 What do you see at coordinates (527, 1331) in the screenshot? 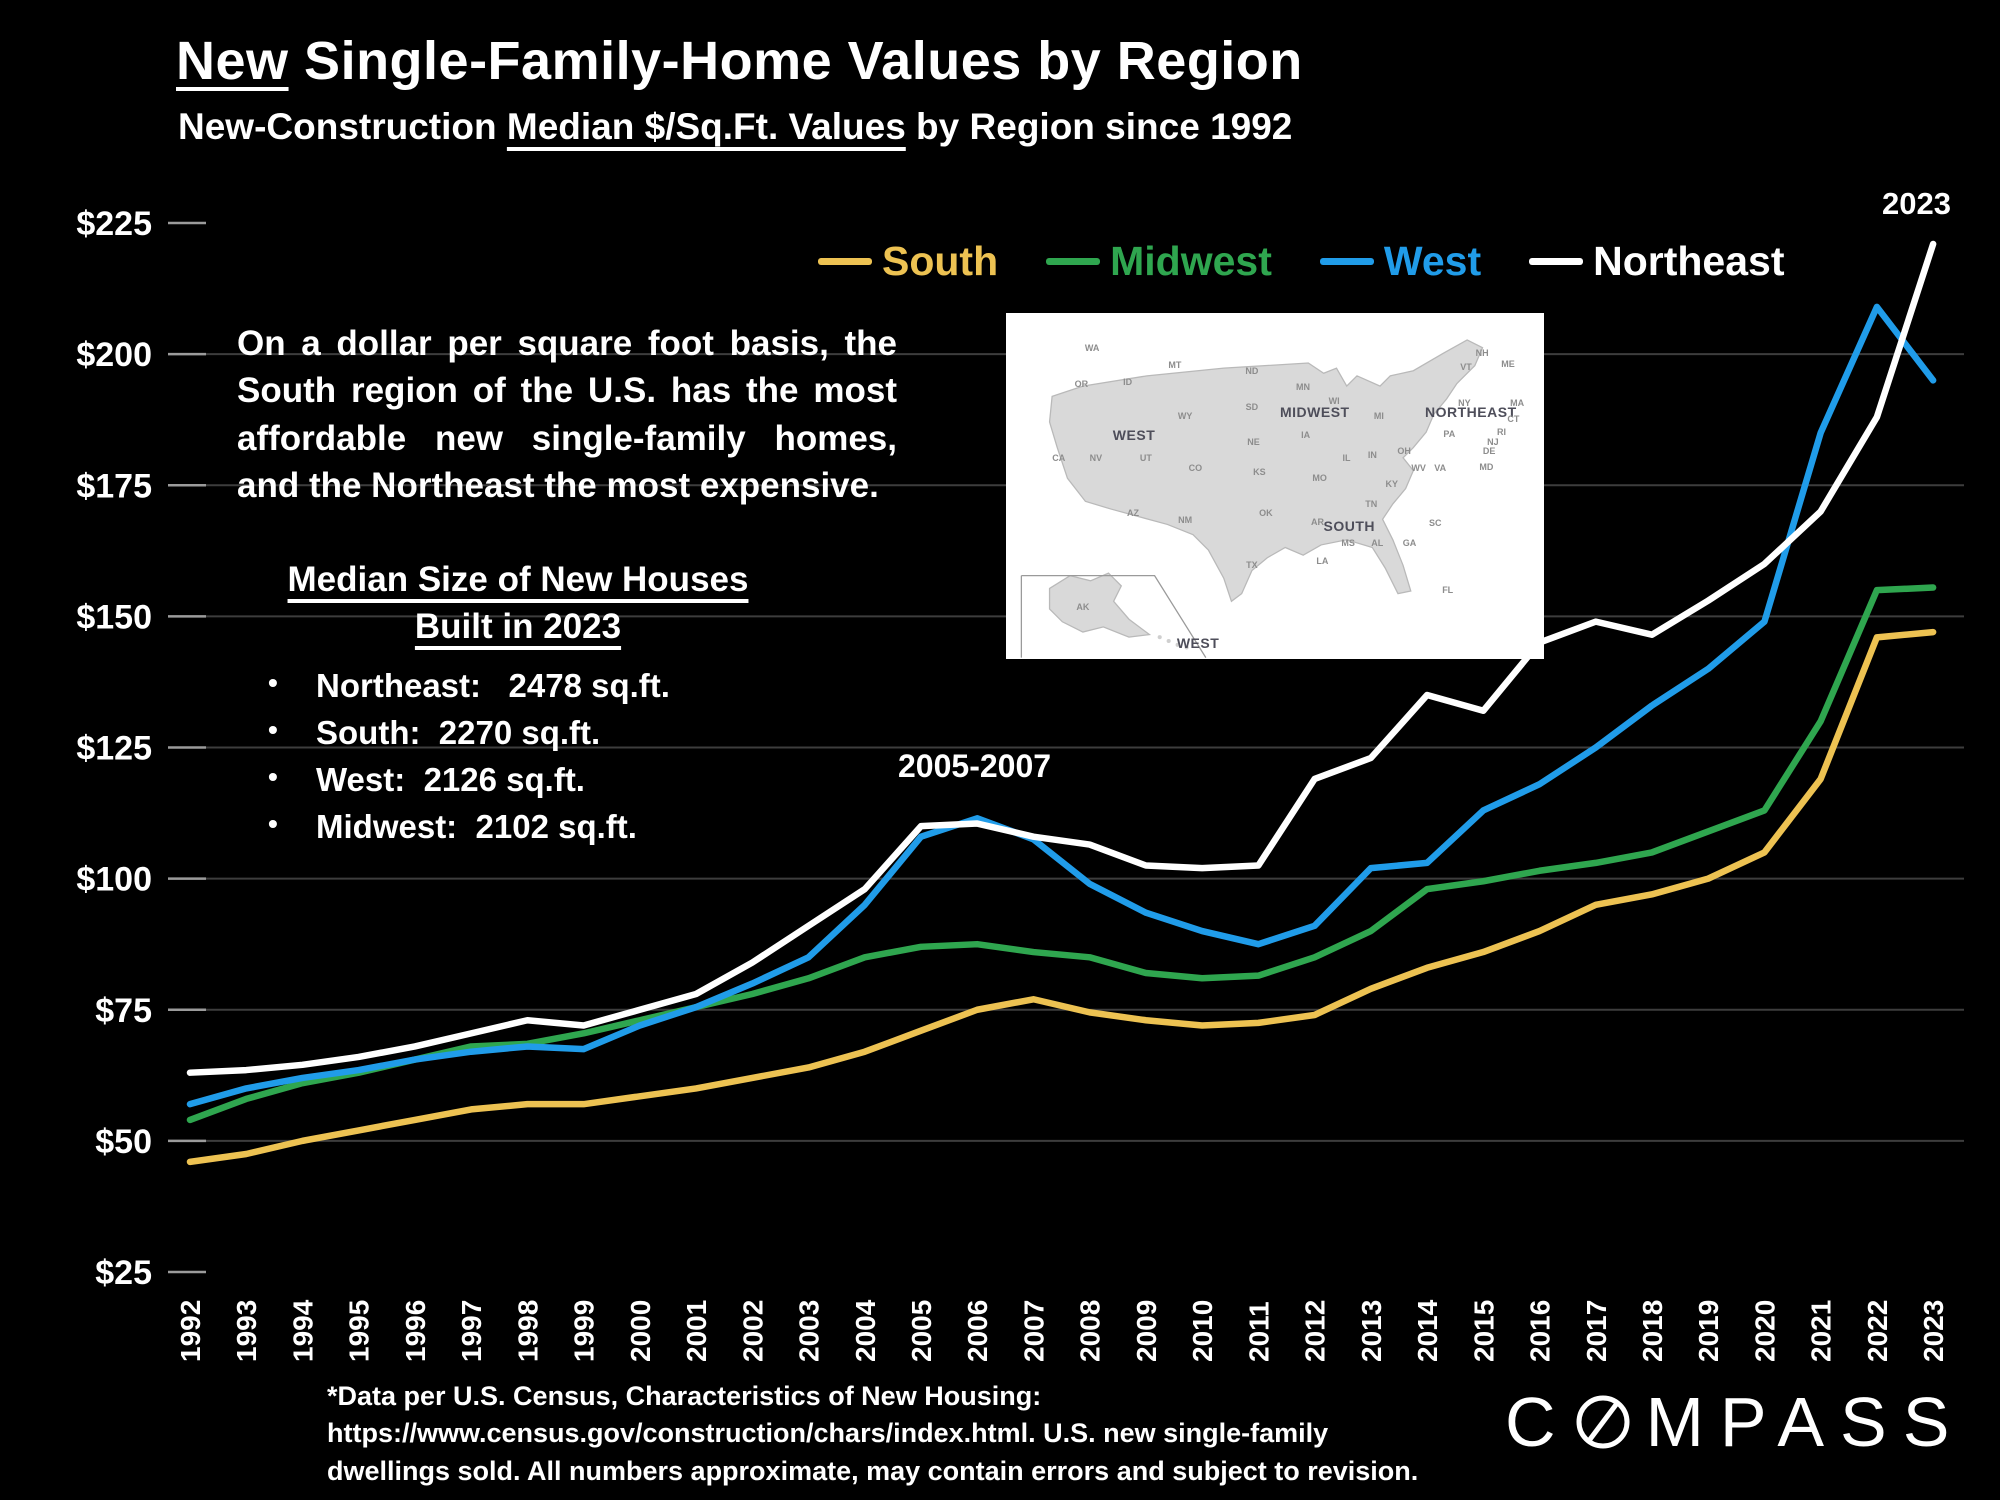
I see `x-axis-label: 1998` at bounding box center [527, 1331].